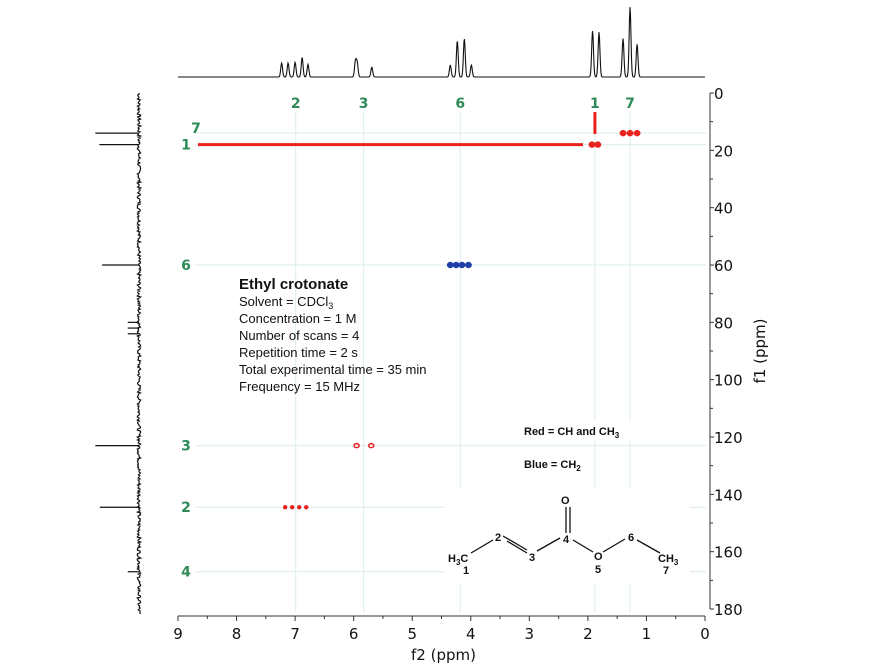 Image resolution: width=889 pixels, height=667 pixels. Describe the element at coordinates (565, 530) in the screenshot. I see `molecule-bonds` at that location.